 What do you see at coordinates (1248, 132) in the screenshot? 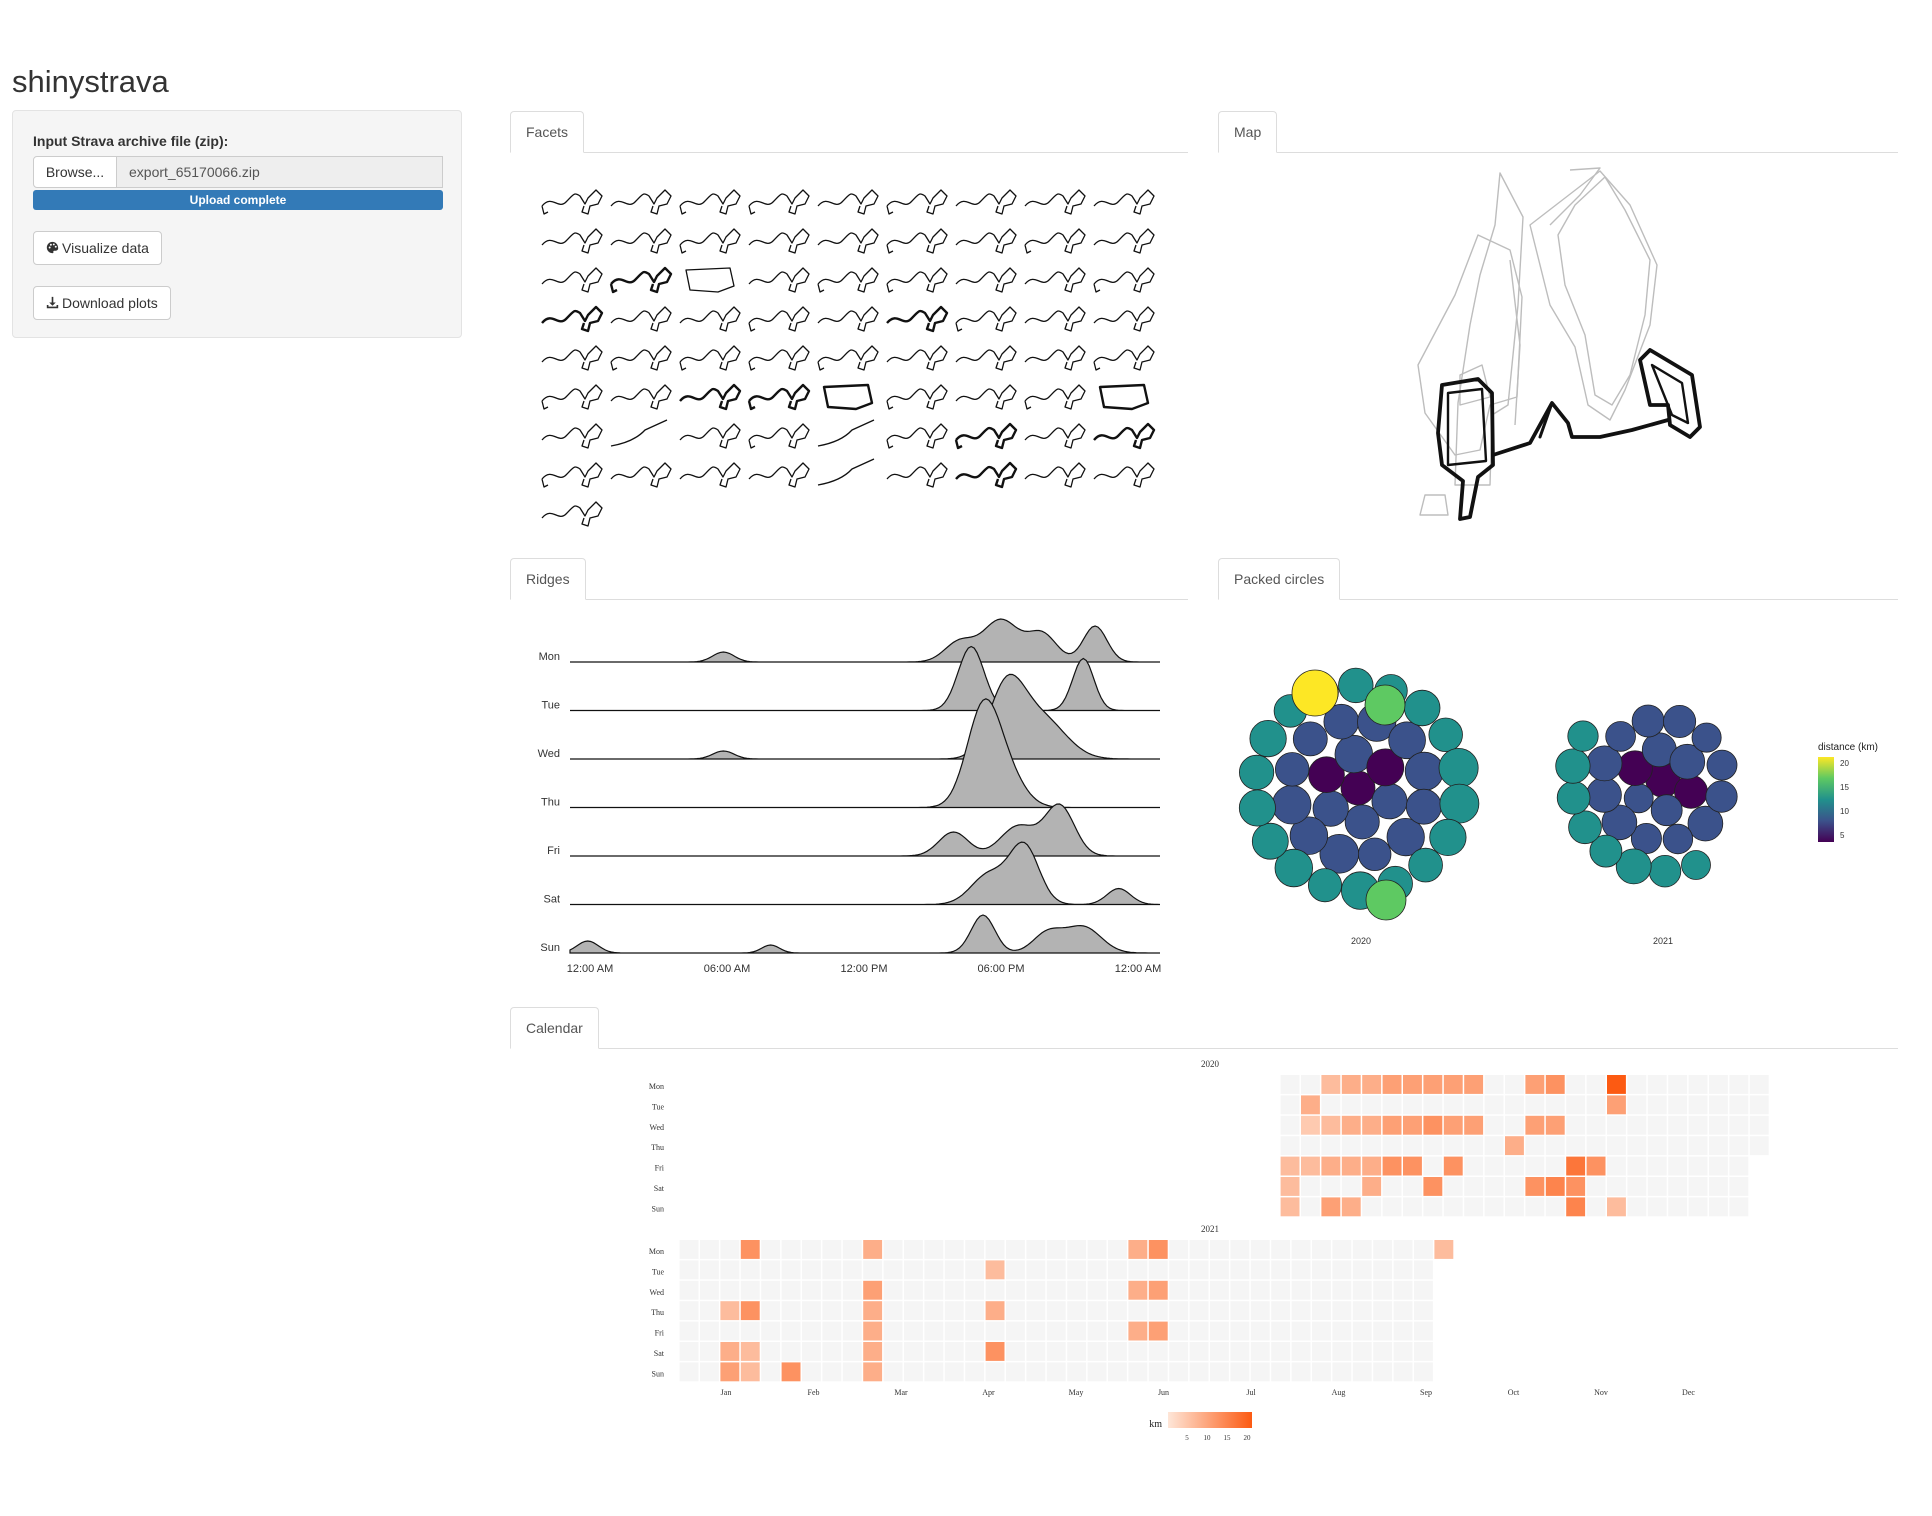
I see `tab-map: Map` at bounding box center [1248, 132].